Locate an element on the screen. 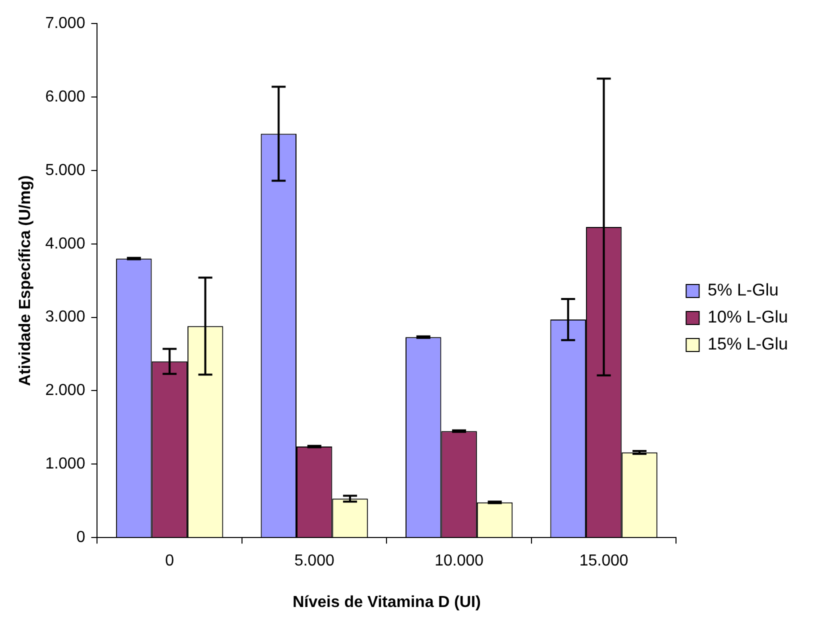 This screenshot has height=633, width=820. y-tick-label: 6.000 is located at coordinates (65, 97).